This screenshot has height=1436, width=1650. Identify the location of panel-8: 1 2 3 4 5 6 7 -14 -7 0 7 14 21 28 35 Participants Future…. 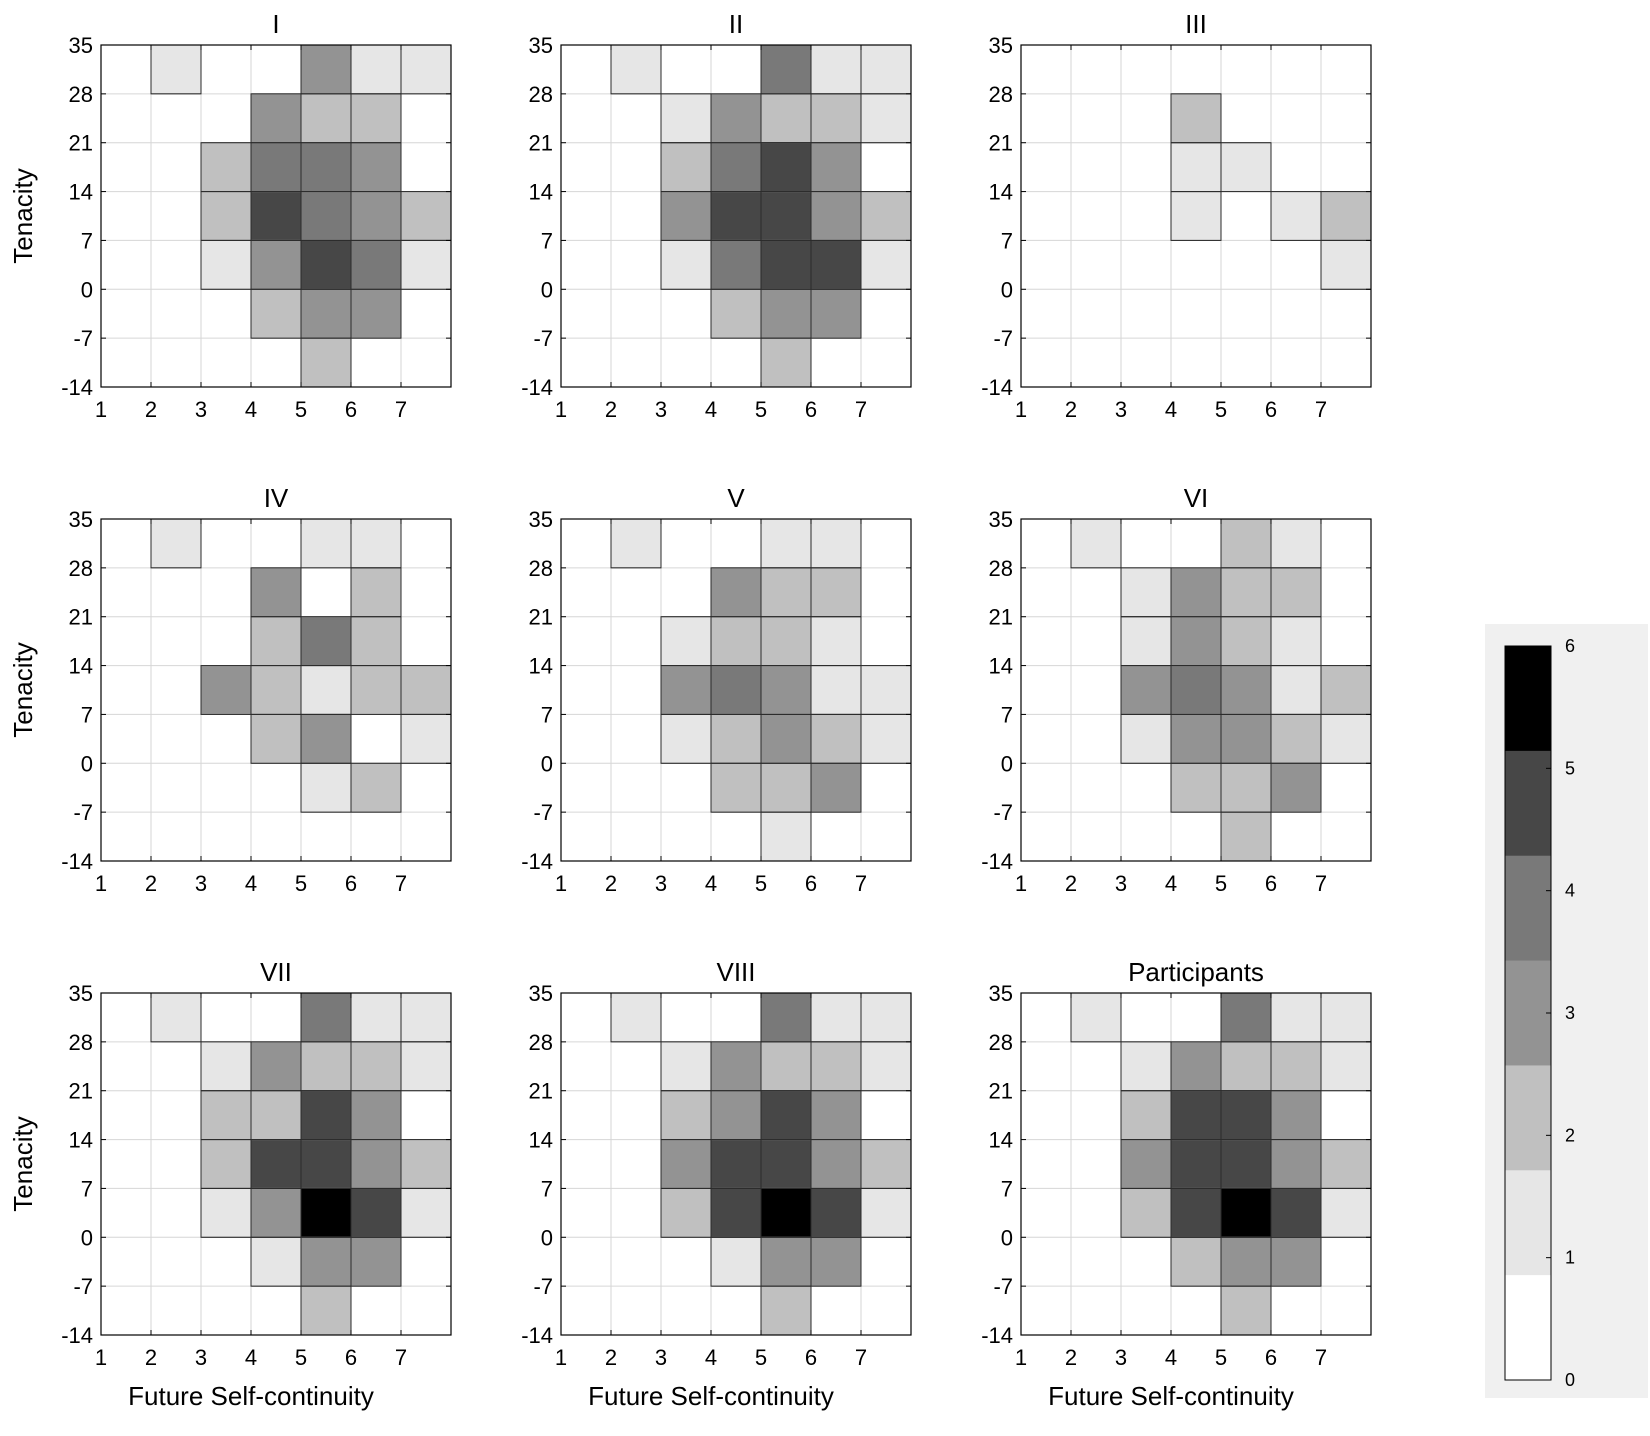
(1176, 1184).